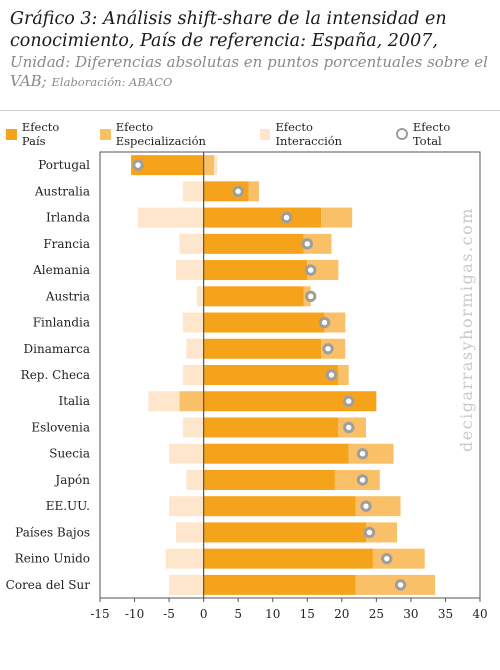 The width and height of the screenshot is (500, 670). What do you see at coordinates (193, 322) in the screenshot?
I see `bar-interaccion-finlandia` at bounding box center [193, 322].